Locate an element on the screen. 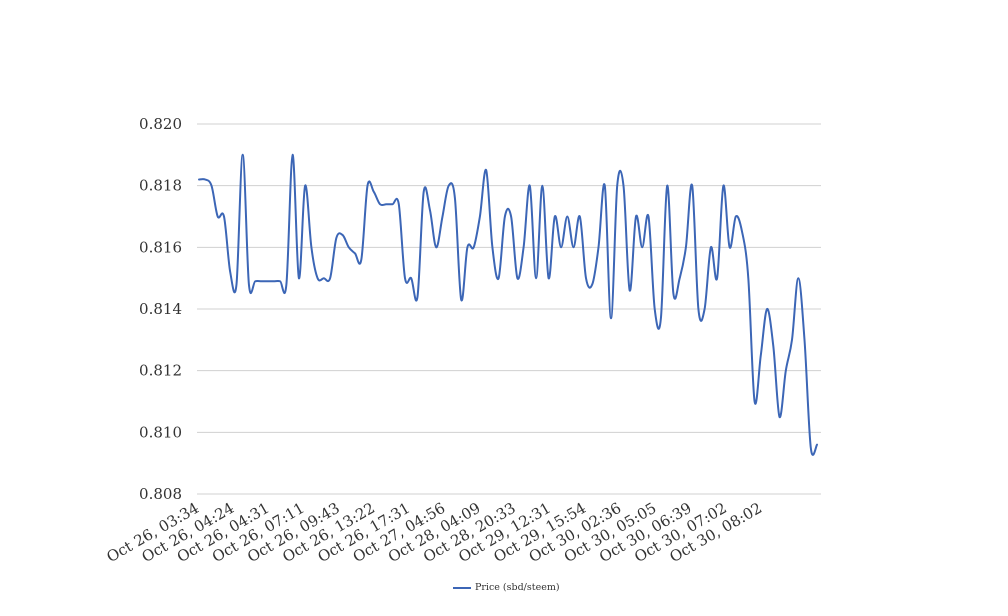 This screenshot has height=616, width=1008. y-tick-label: 0.810 is located at coordinates (160, 432).